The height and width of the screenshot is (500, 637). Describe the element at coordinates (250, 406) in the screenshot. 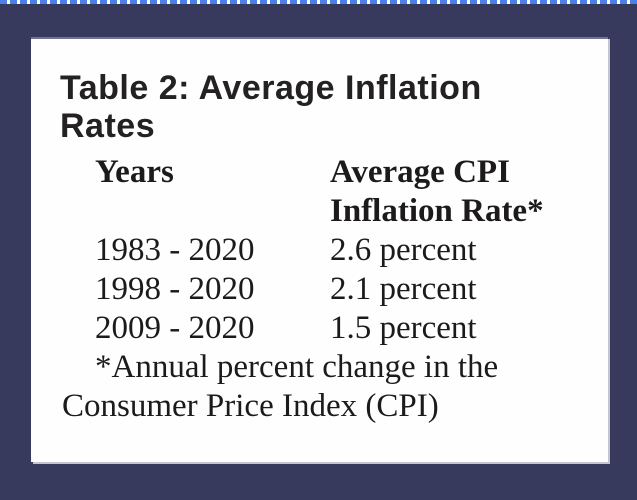

I see `footnote-line2: Consumer Price Index (CPI)` at that location.